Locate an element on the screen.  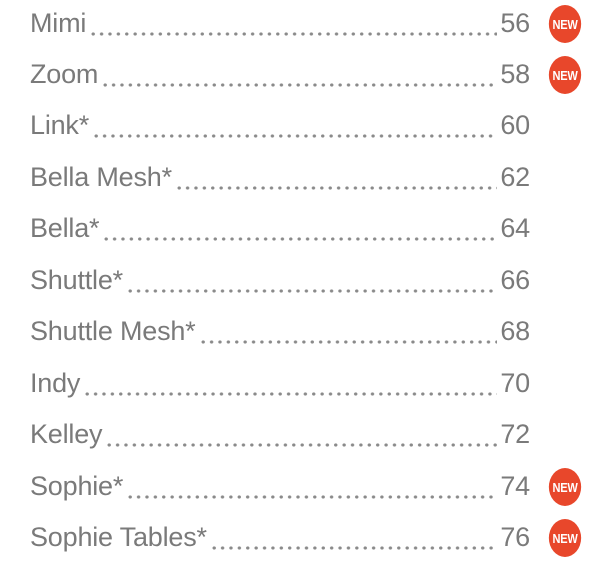
toc-page-number: 62 is located at coordinates (515, 177).